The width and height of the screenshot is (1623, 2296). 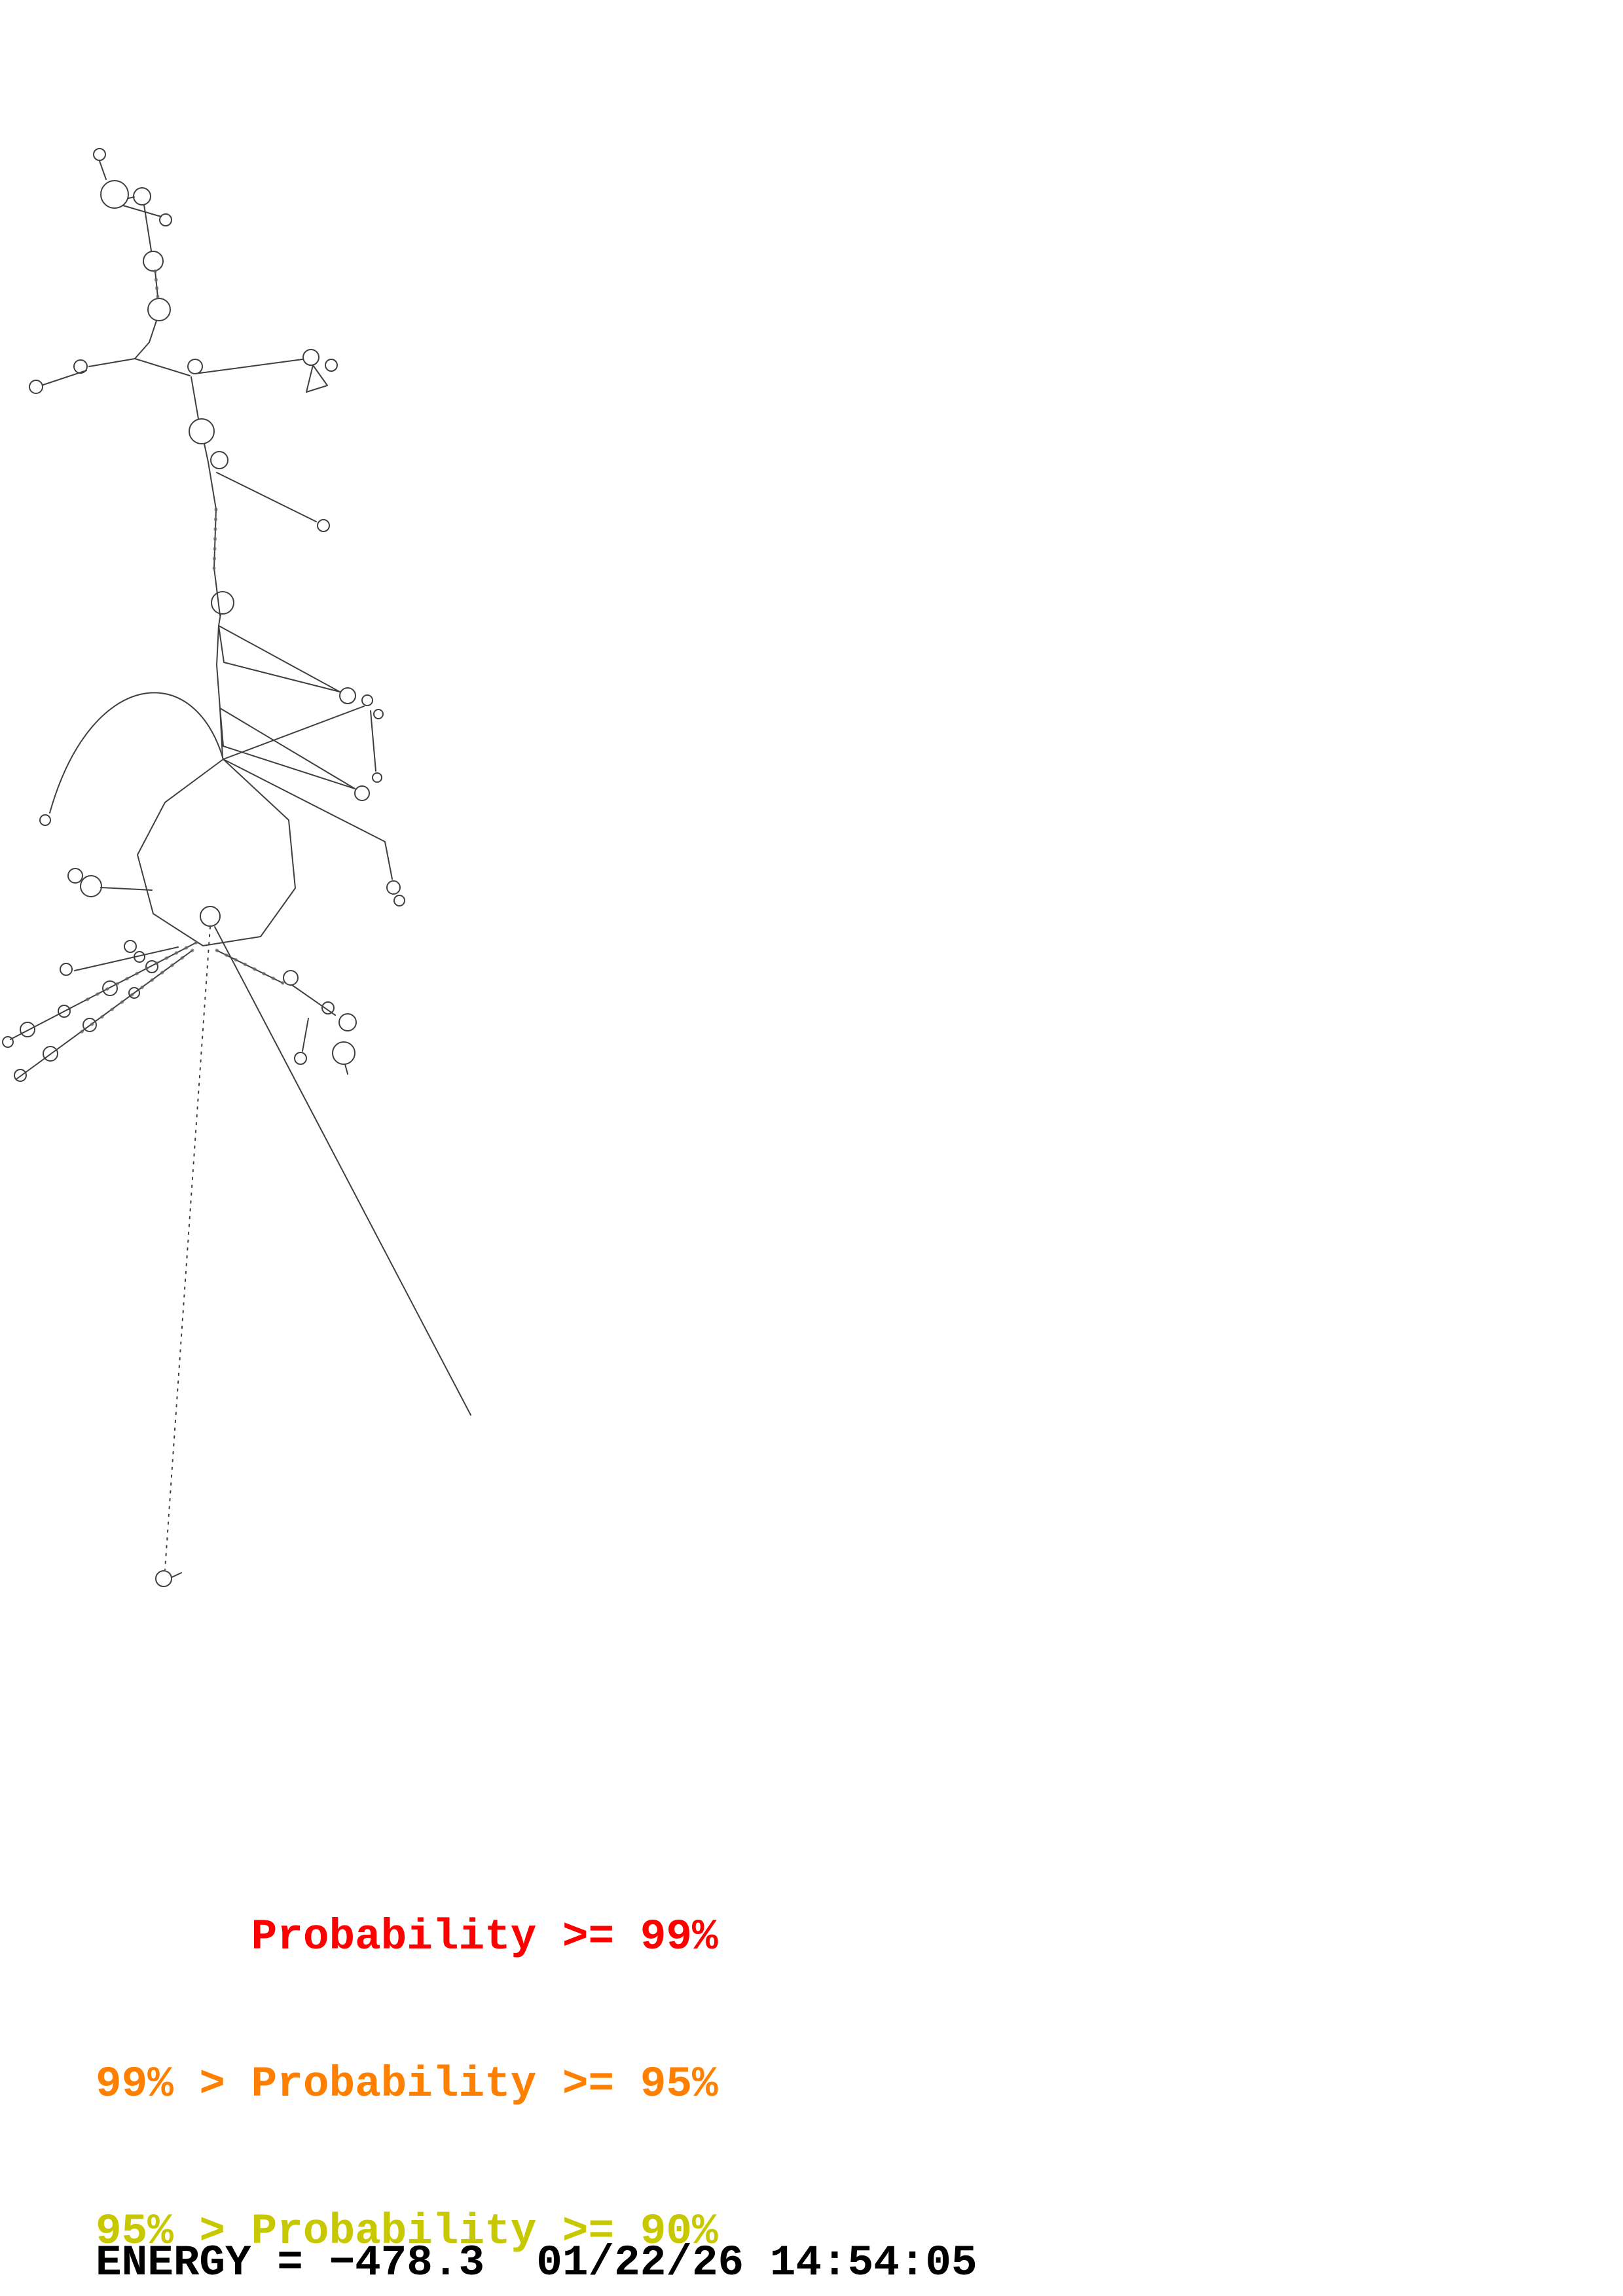 I want to click on legend-line: 99% > Probability >= 95%, so click(x=407, y=2084).